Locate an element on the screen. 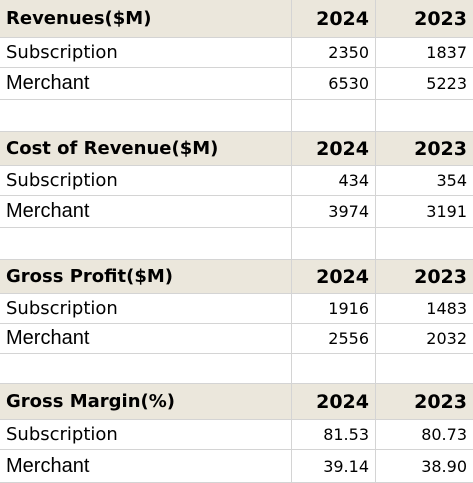  value-cell: 5223 is located at coordinates (424, 84).